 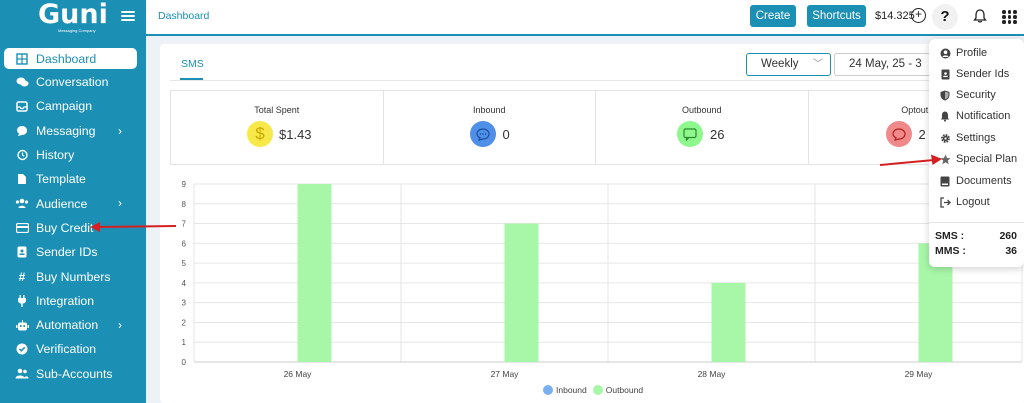 I want to click on optout-icon, so click(x=898, y=134).